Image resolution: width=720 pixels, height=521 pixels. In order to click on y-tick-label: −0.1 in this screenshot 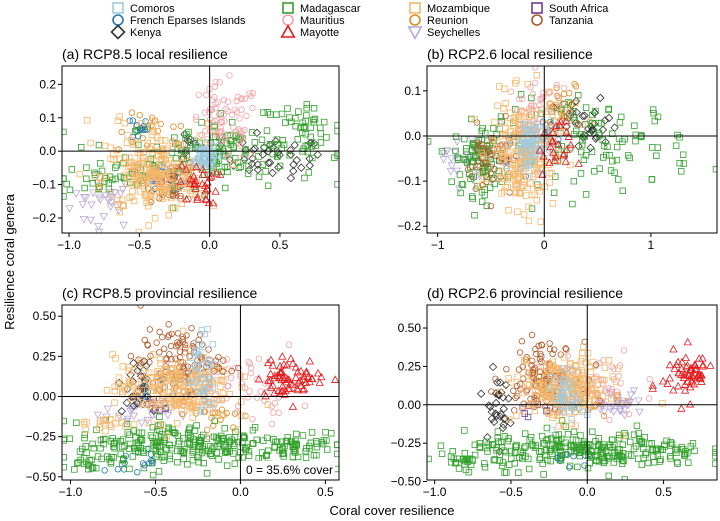, I will do `click(44, 185)`.